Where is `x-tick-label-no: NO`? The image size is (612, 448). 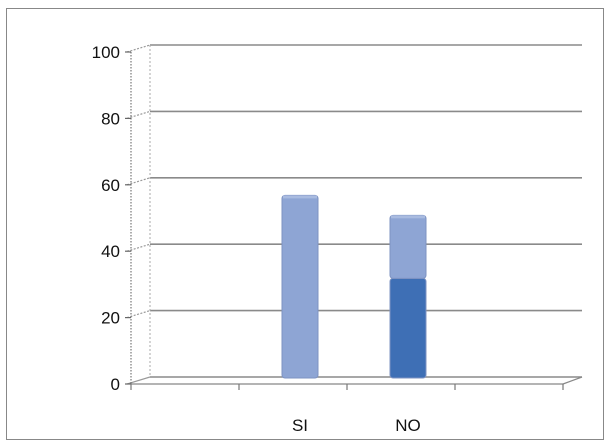 x-tick-label-no: NO is located at coordinates (408, 425).